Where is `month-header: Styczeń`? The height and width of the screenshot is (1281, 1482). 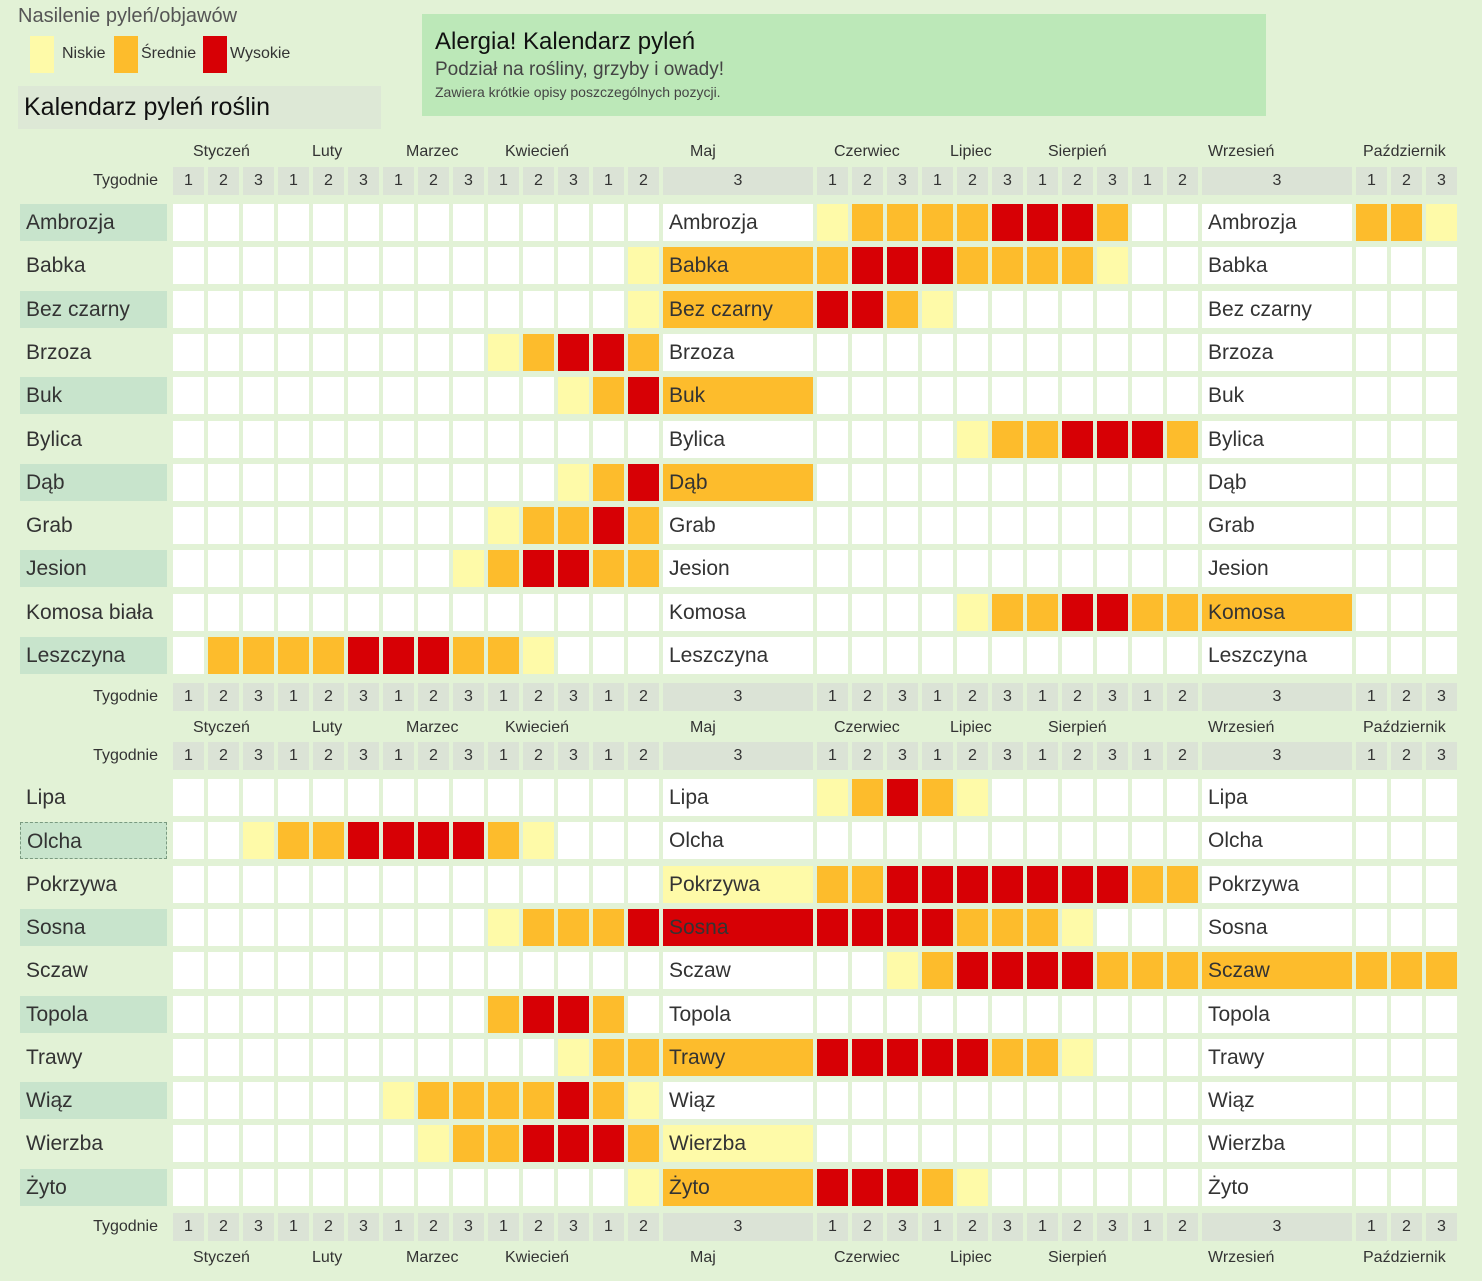
month-header: Styczeń is located at coordinates (221, 727).